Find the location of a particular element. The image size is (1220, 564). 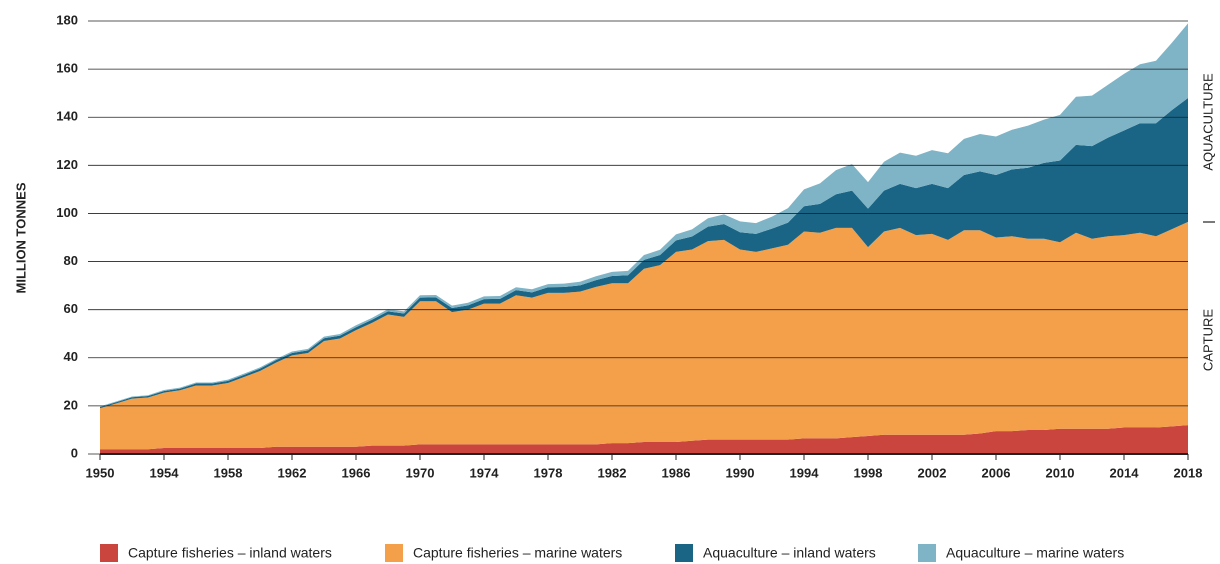

x-tick-label: 2006 is located at coordinates (996, 472).